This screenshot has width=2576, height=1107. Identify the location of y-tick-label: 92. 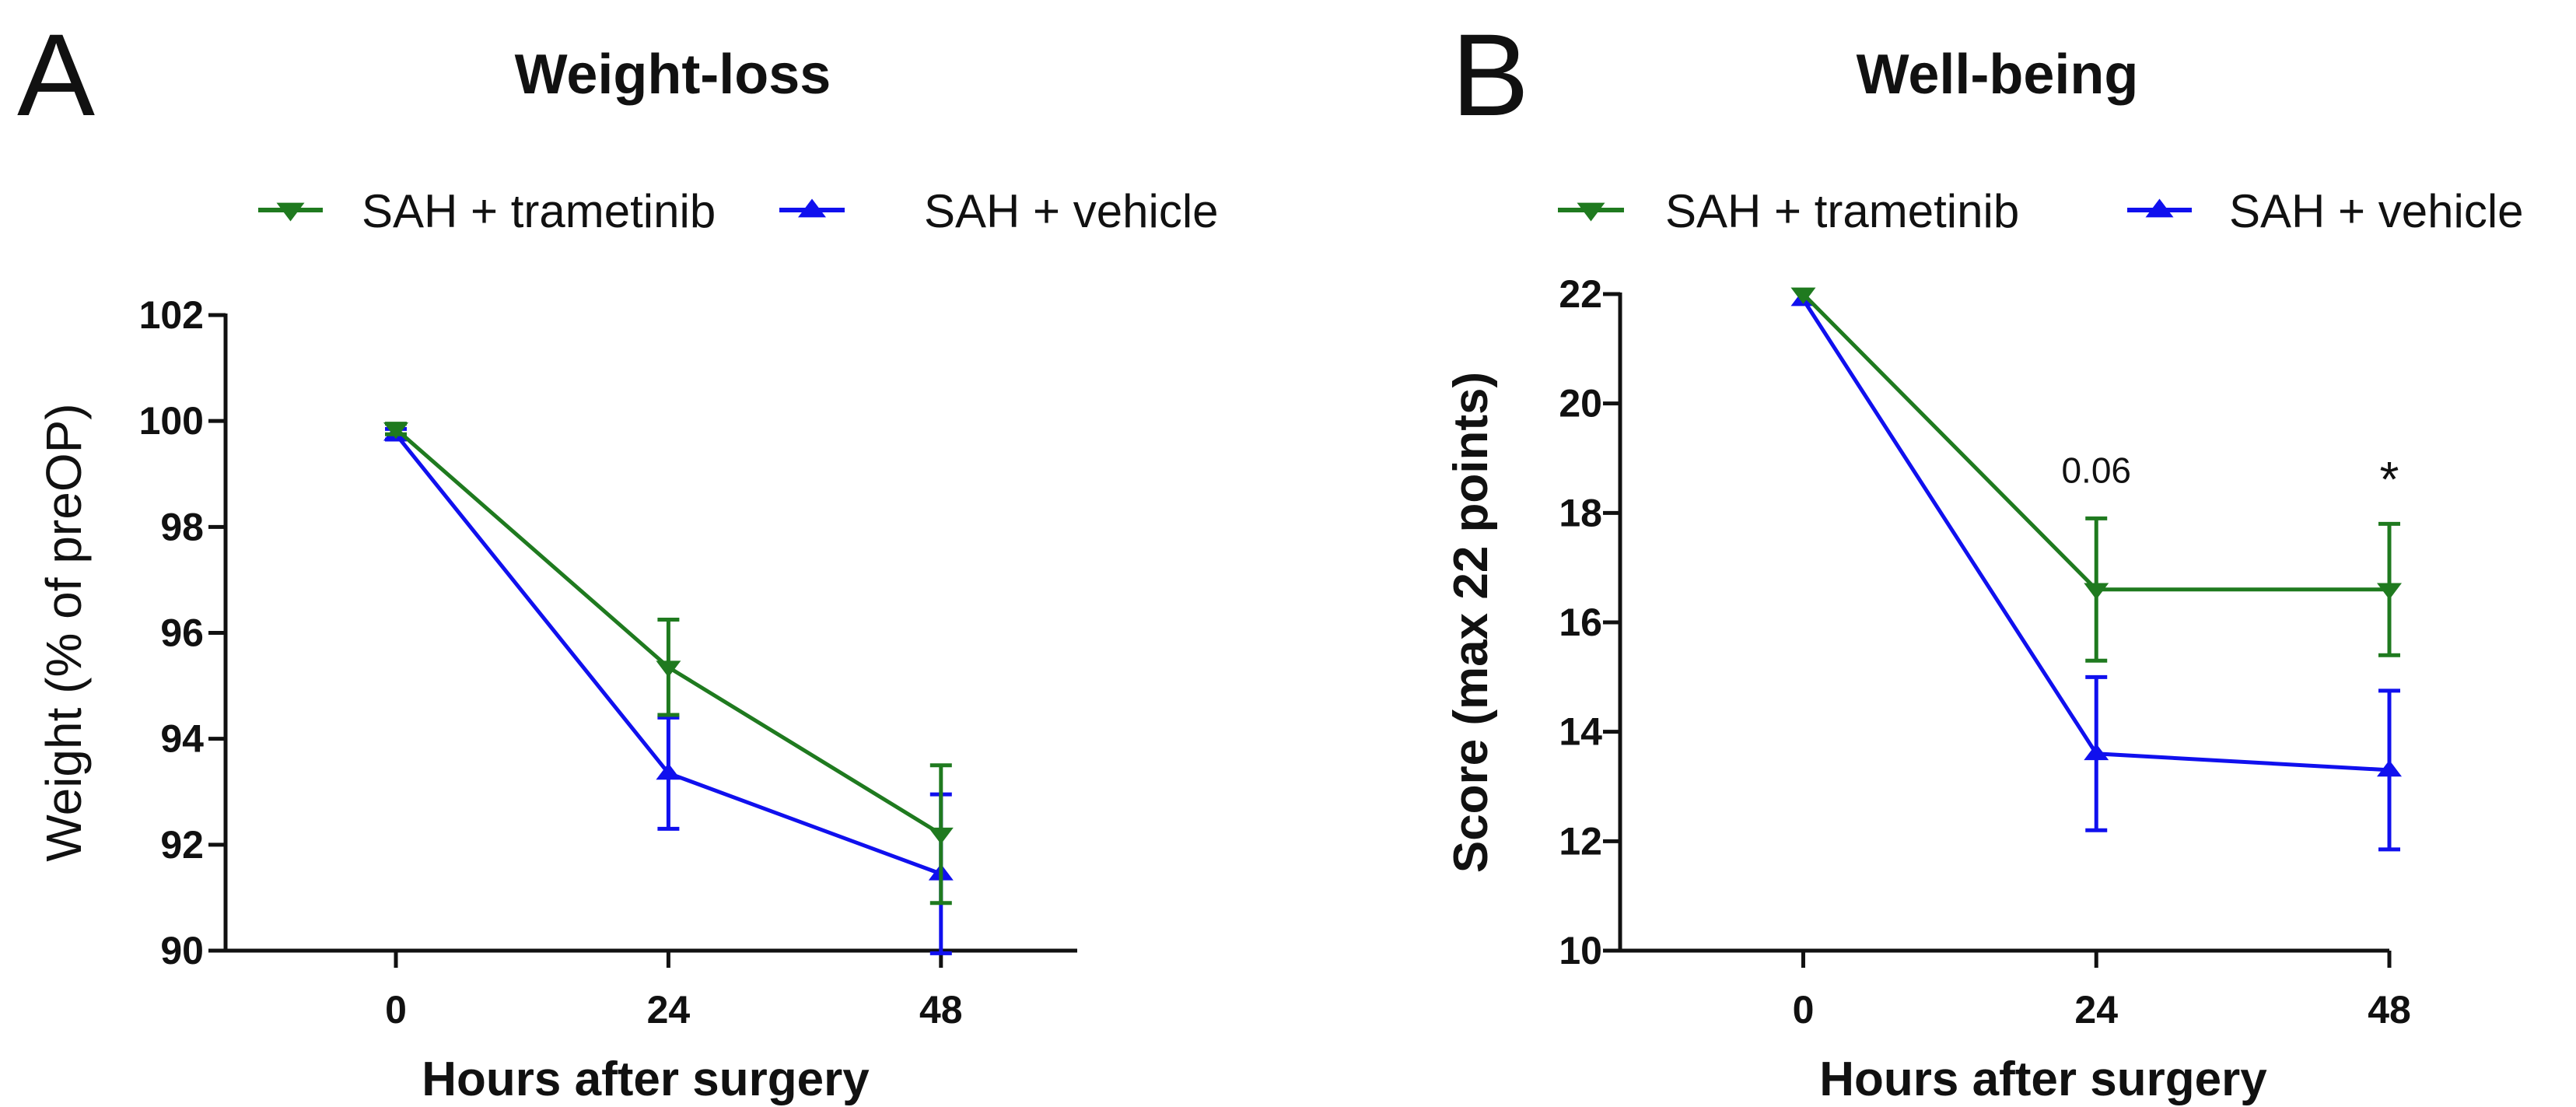
(182, 845).